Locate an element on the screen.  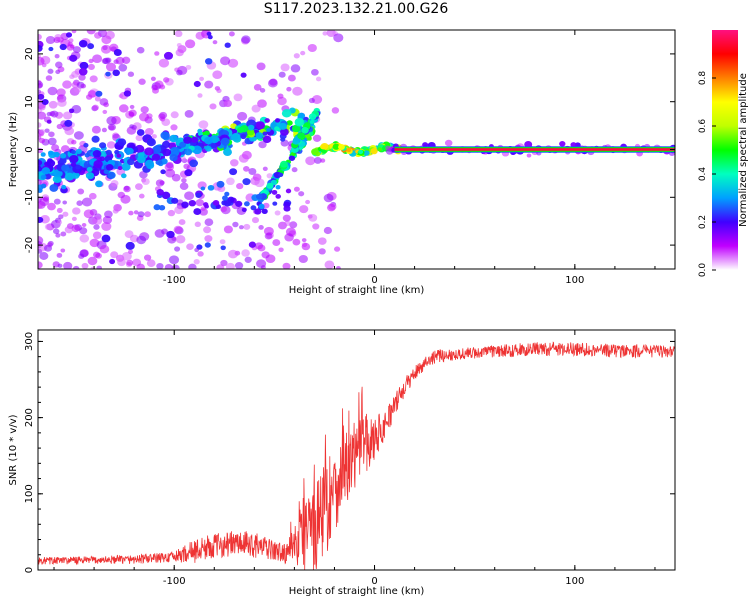
x-tick-label: 0 is located at coordinates (374, 581).